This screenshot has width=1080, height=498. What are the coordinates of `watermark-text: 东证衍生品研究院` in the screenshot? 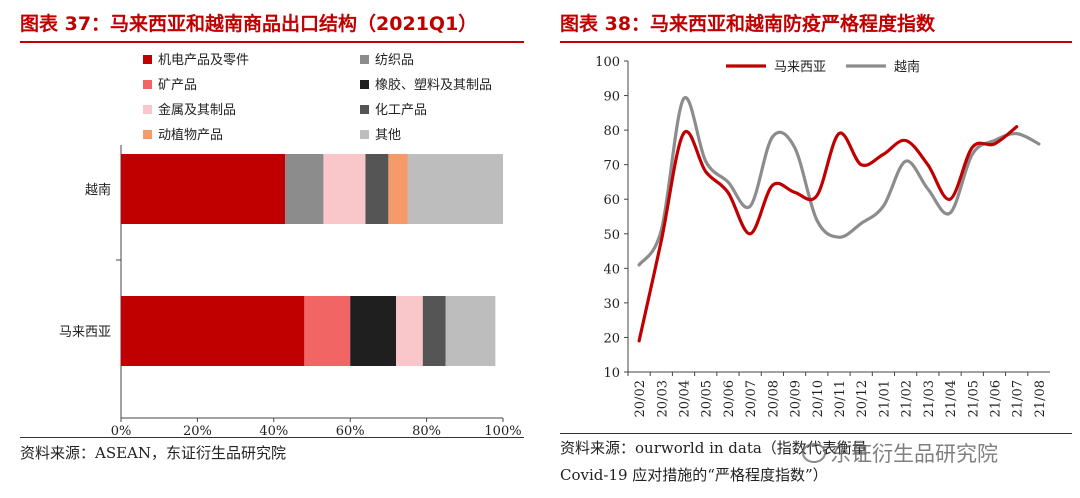 It's located at (914, 454).